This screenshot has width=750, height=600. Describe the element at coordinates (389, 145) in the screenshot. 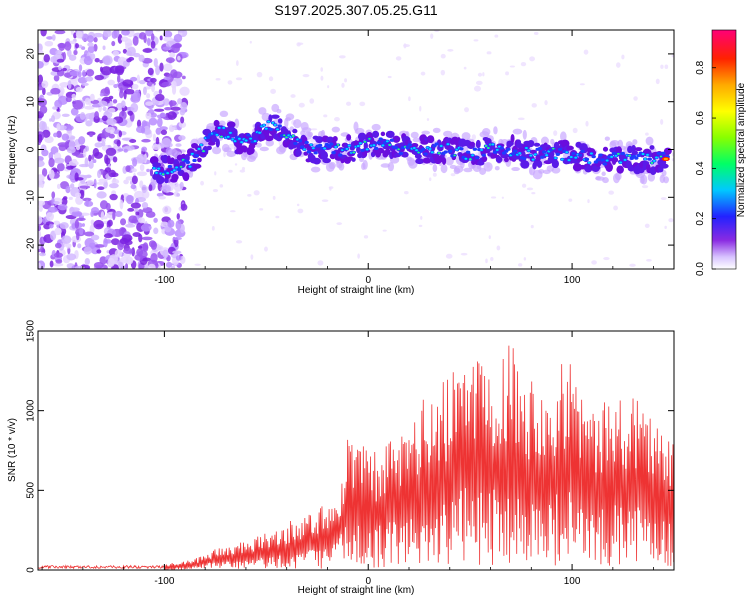

I see `ridge-peak` at that location.